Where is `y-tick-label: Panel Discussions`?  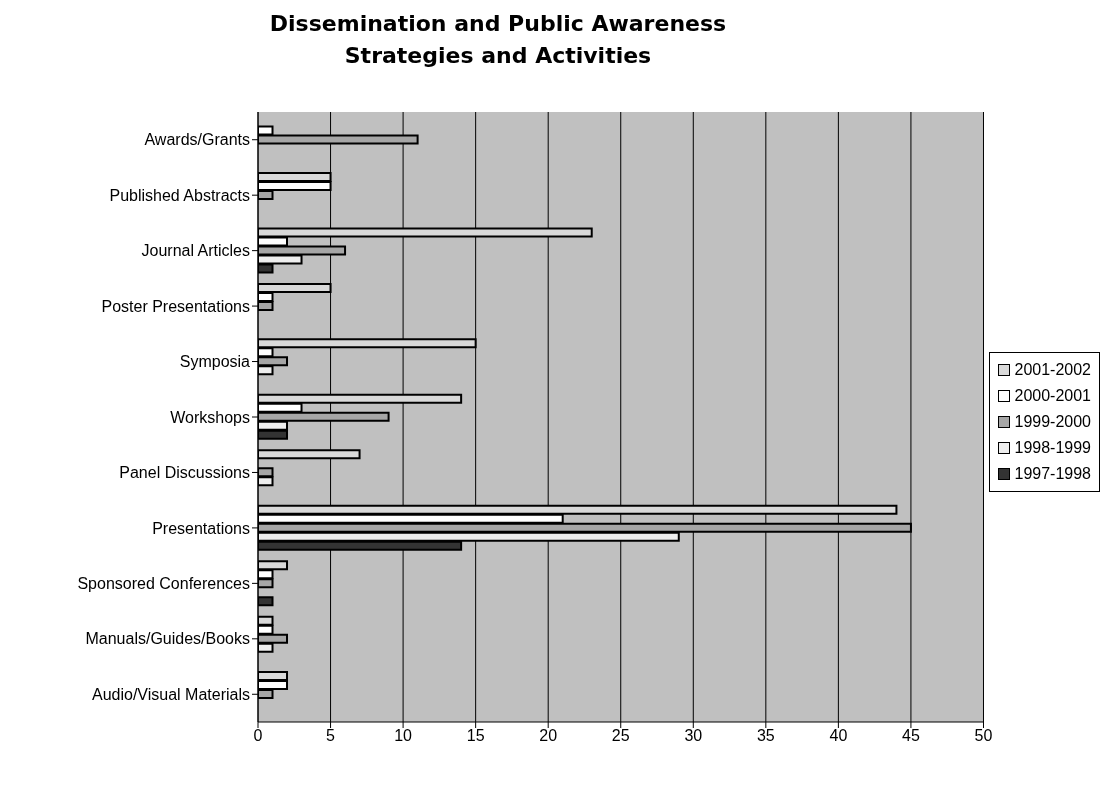 y-tick-label: Panel Discussions is located at coordinates (184, 473).